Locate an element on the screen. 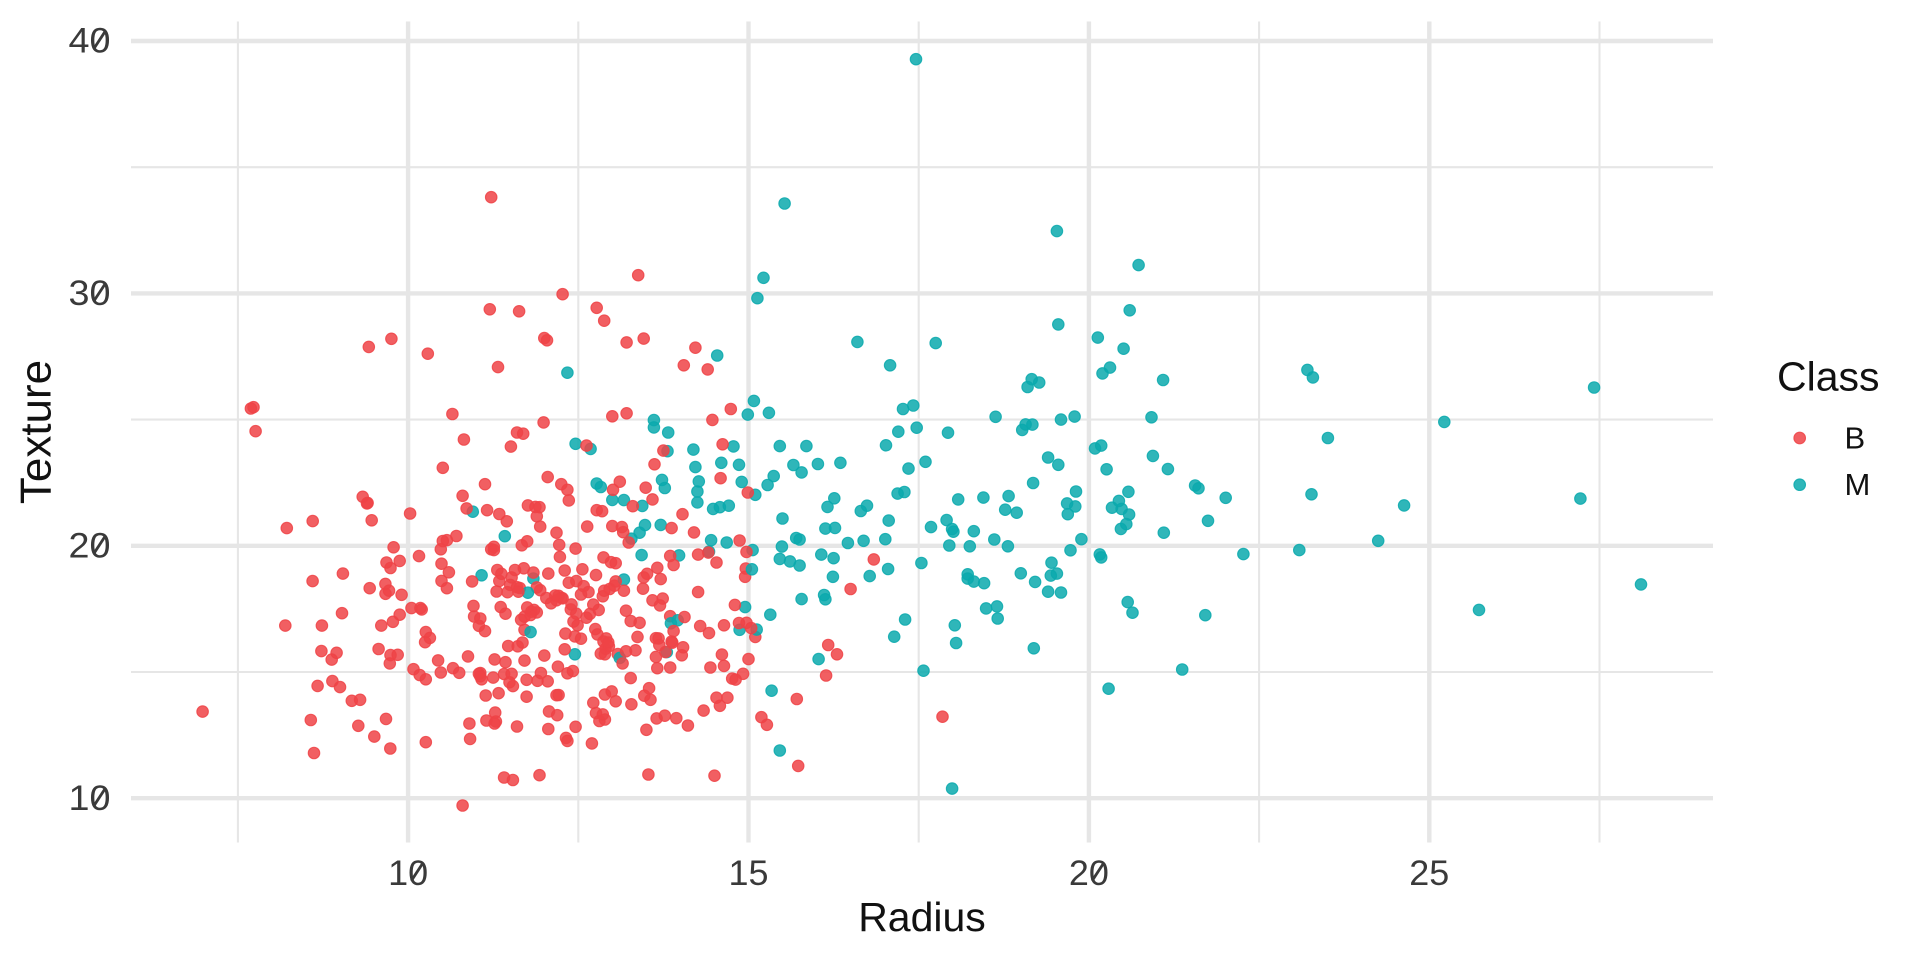 The image size is (1920, 960). svg-text: Radius is located at coordinates (922, 917).